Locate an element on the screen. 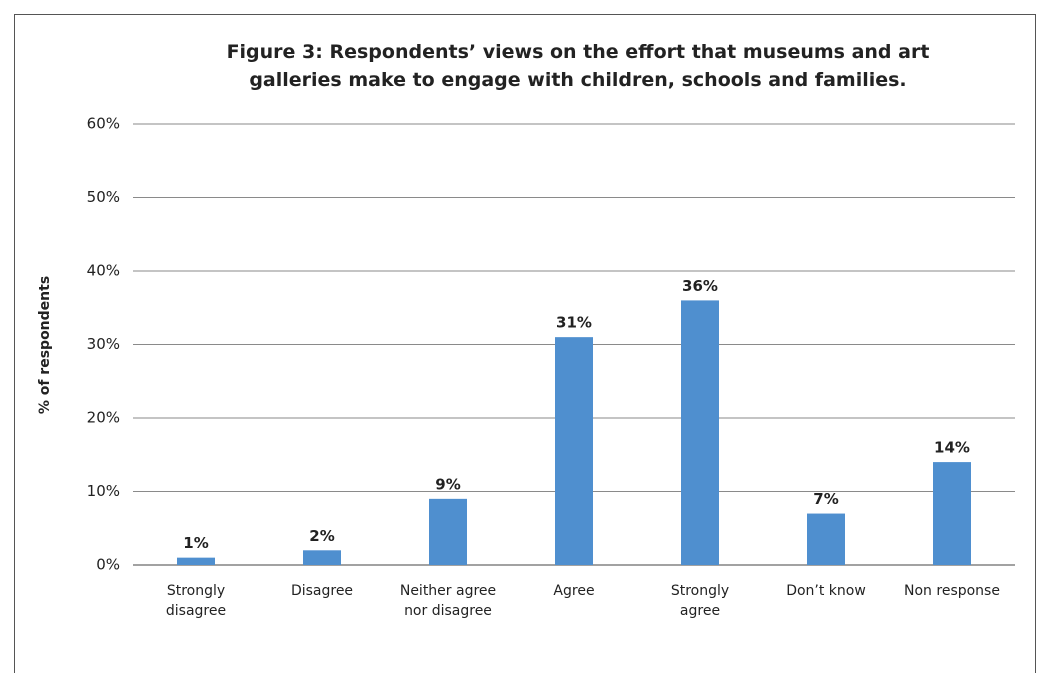 The width and height of the screenshot is (1048, 673). y-tick-label: 50% is located at coordinates (103, 197).